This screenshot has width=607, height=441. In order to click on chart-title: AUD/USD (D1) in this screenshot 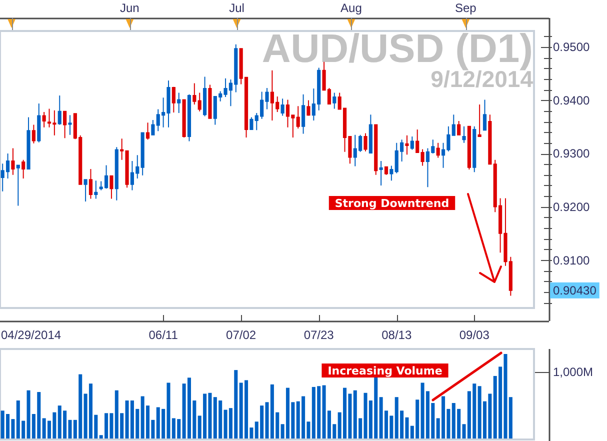, I will do `click(397, 49)`.